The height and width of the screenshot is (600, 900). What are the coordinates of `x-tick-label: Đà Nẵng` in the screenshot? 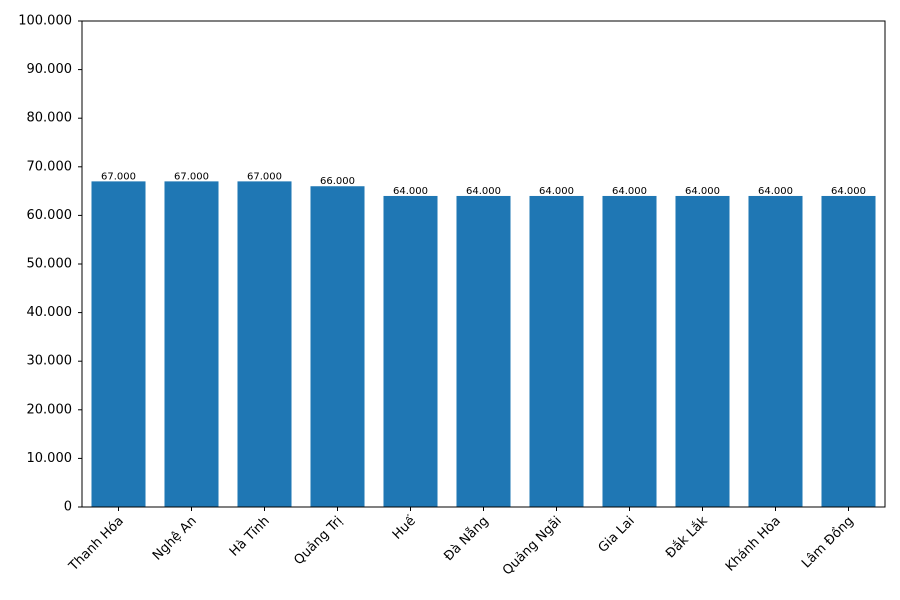 It's located at (466, 539).